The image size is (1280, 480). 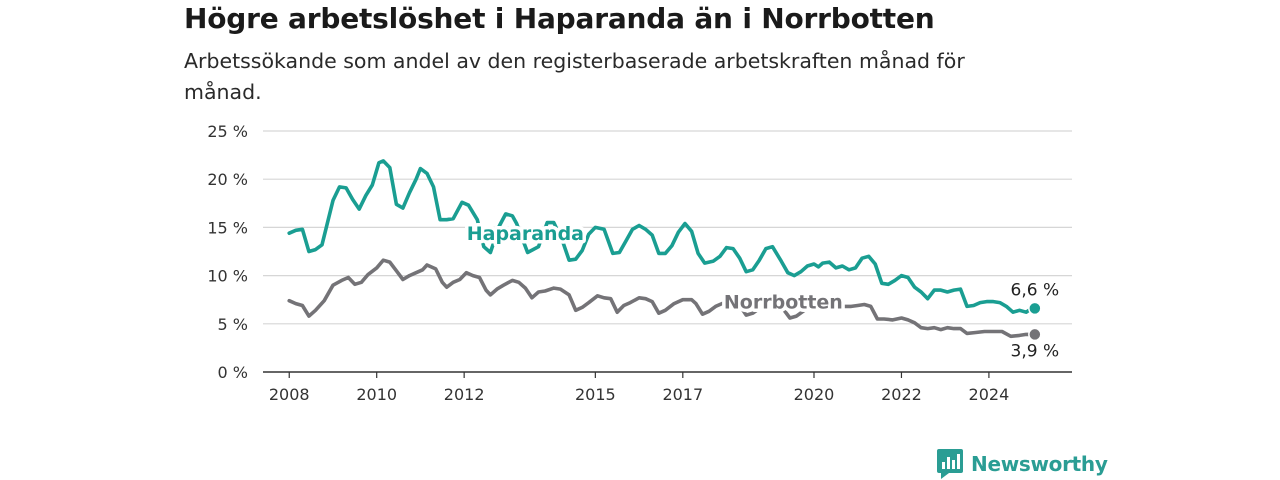 I want to click on x-tick-label: 2010, so click(x=376, y=394).